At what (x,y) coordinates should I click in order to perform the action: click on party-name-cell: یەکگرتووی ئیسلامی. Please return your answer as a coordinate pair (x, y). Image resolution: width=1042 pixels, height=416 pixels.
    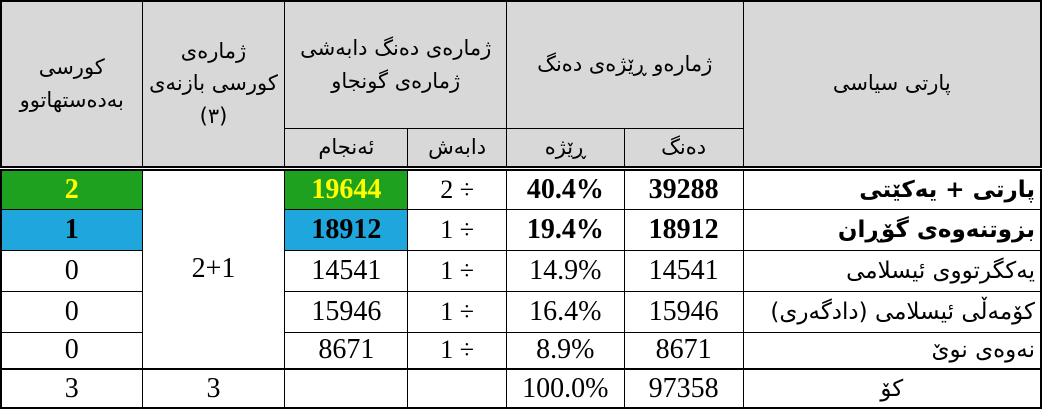
    Looking at the image, I should click on (892, 270).